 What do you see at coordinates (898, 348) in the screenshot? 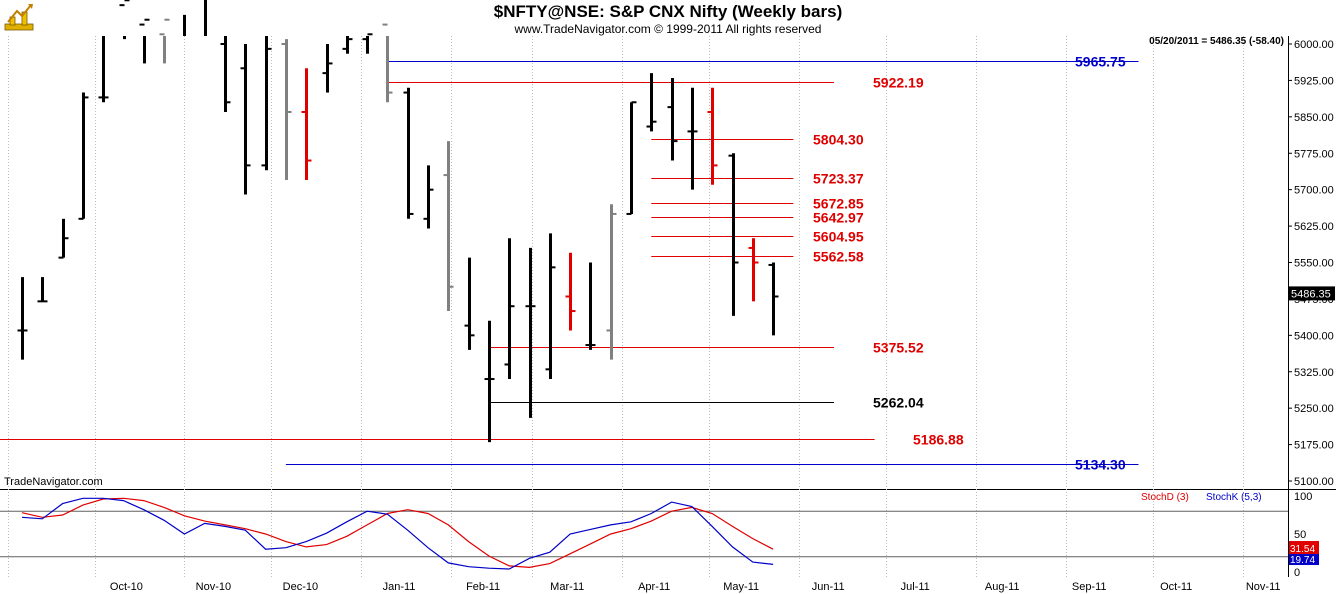
I see `level-label: 5375.52` at bounding box center [898, 348].